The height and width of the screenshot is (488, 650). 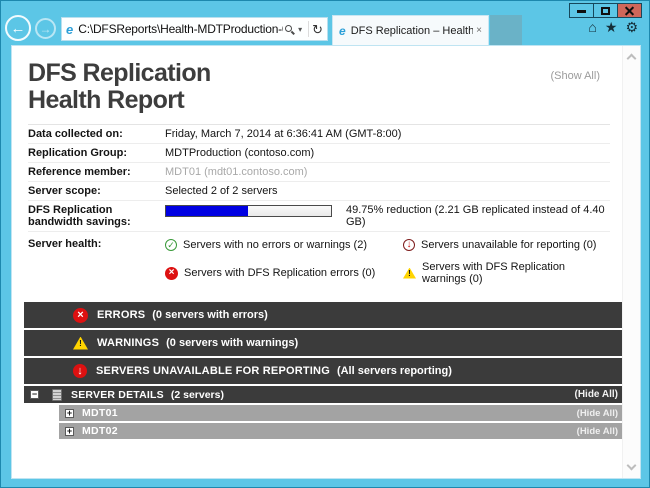 What do you see at coordinates (506, 245) in the screenshot?
I see `health-item-unavailable: ↓ Servers unavailable for reporting (0)` at bounding box center [506, 245].